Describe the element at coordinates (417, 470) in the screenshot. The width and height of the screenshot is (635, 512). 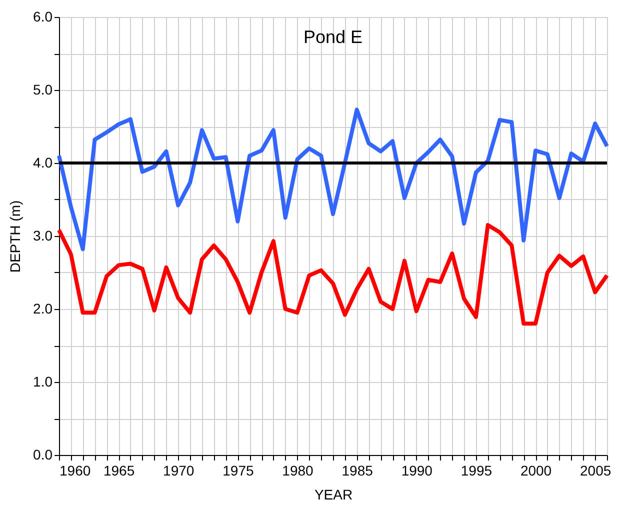
I see `x-tick-label: 1990` at that location.